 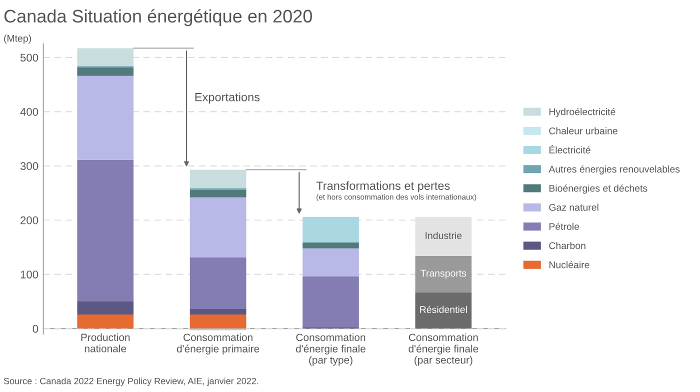 What do you see at coordinates (569, 149) in the screenshot?
I see `legend-label: Électricité` at bounding box center [569, 149].